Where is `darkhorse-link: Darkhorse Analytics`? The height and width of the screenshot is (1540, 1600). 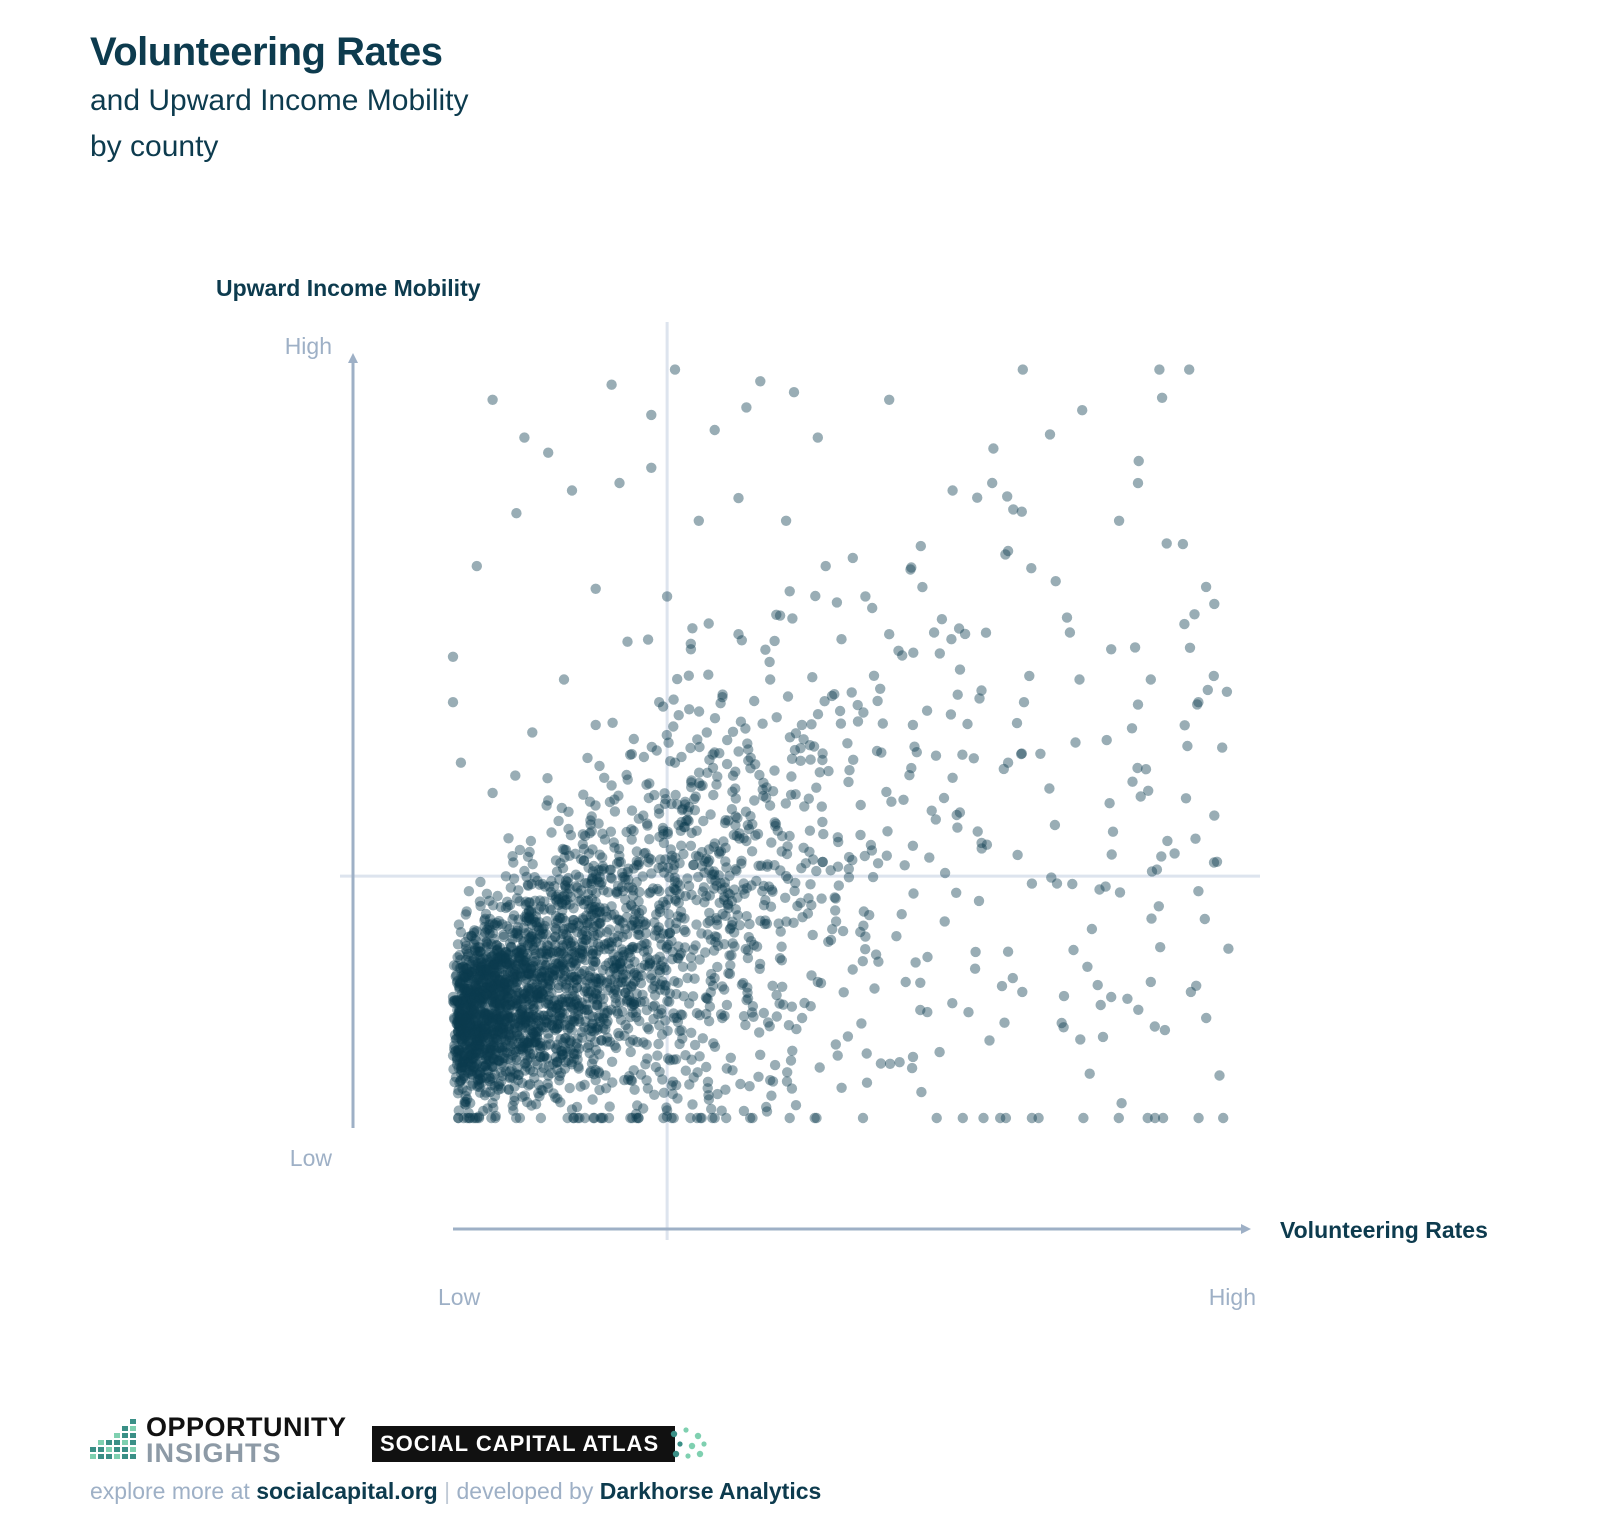 darkhorse-link: Darkhorse Analytics is located at coordinates (710, 1491).